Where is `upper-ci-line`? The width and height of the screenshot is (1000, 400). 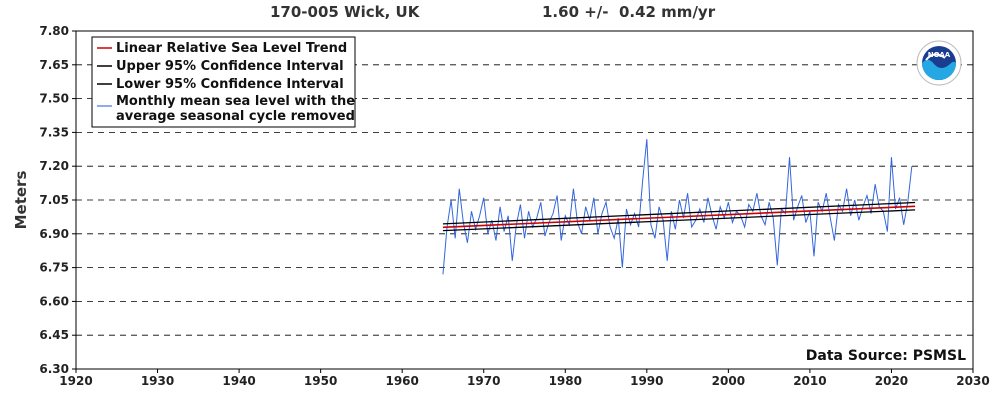 upper-ci-line is located at coordinates (679, 213).